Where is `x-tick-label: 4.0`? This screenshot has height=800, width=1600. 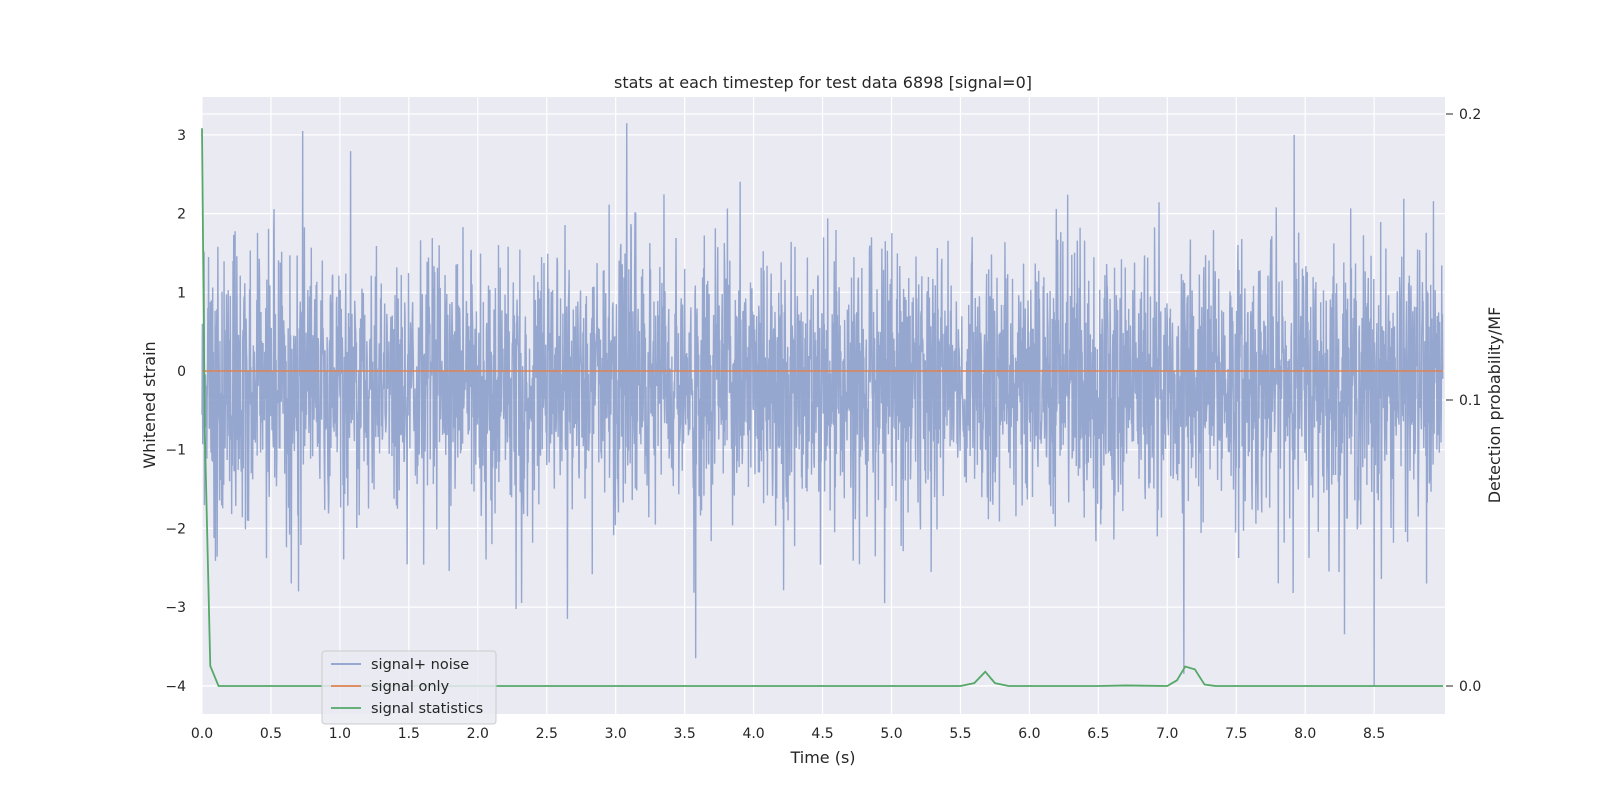
x-tick-label: 4.0 is located at coordinates (753, 734).